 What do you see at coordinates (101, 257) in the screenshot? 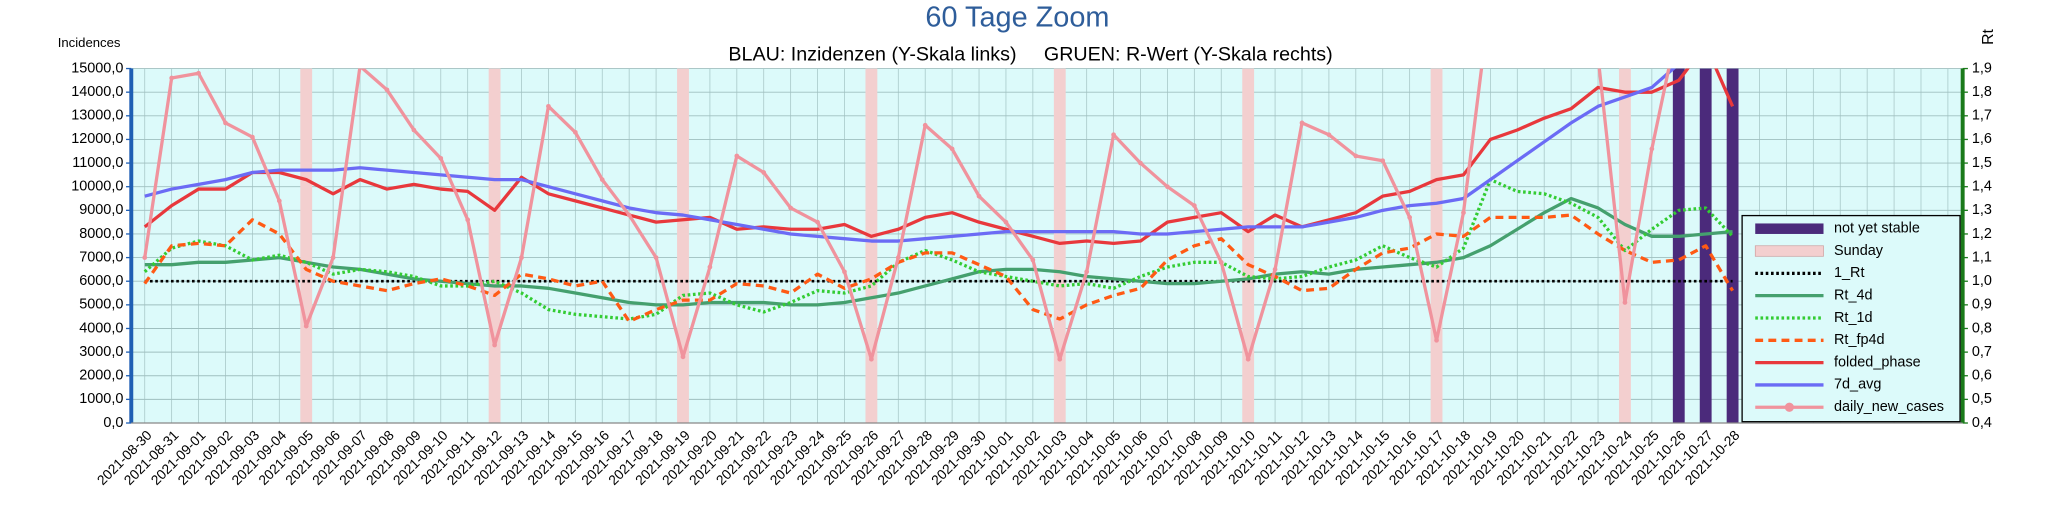
I see `y-tick-label: 7000,0` at bounding box center [101, 257].